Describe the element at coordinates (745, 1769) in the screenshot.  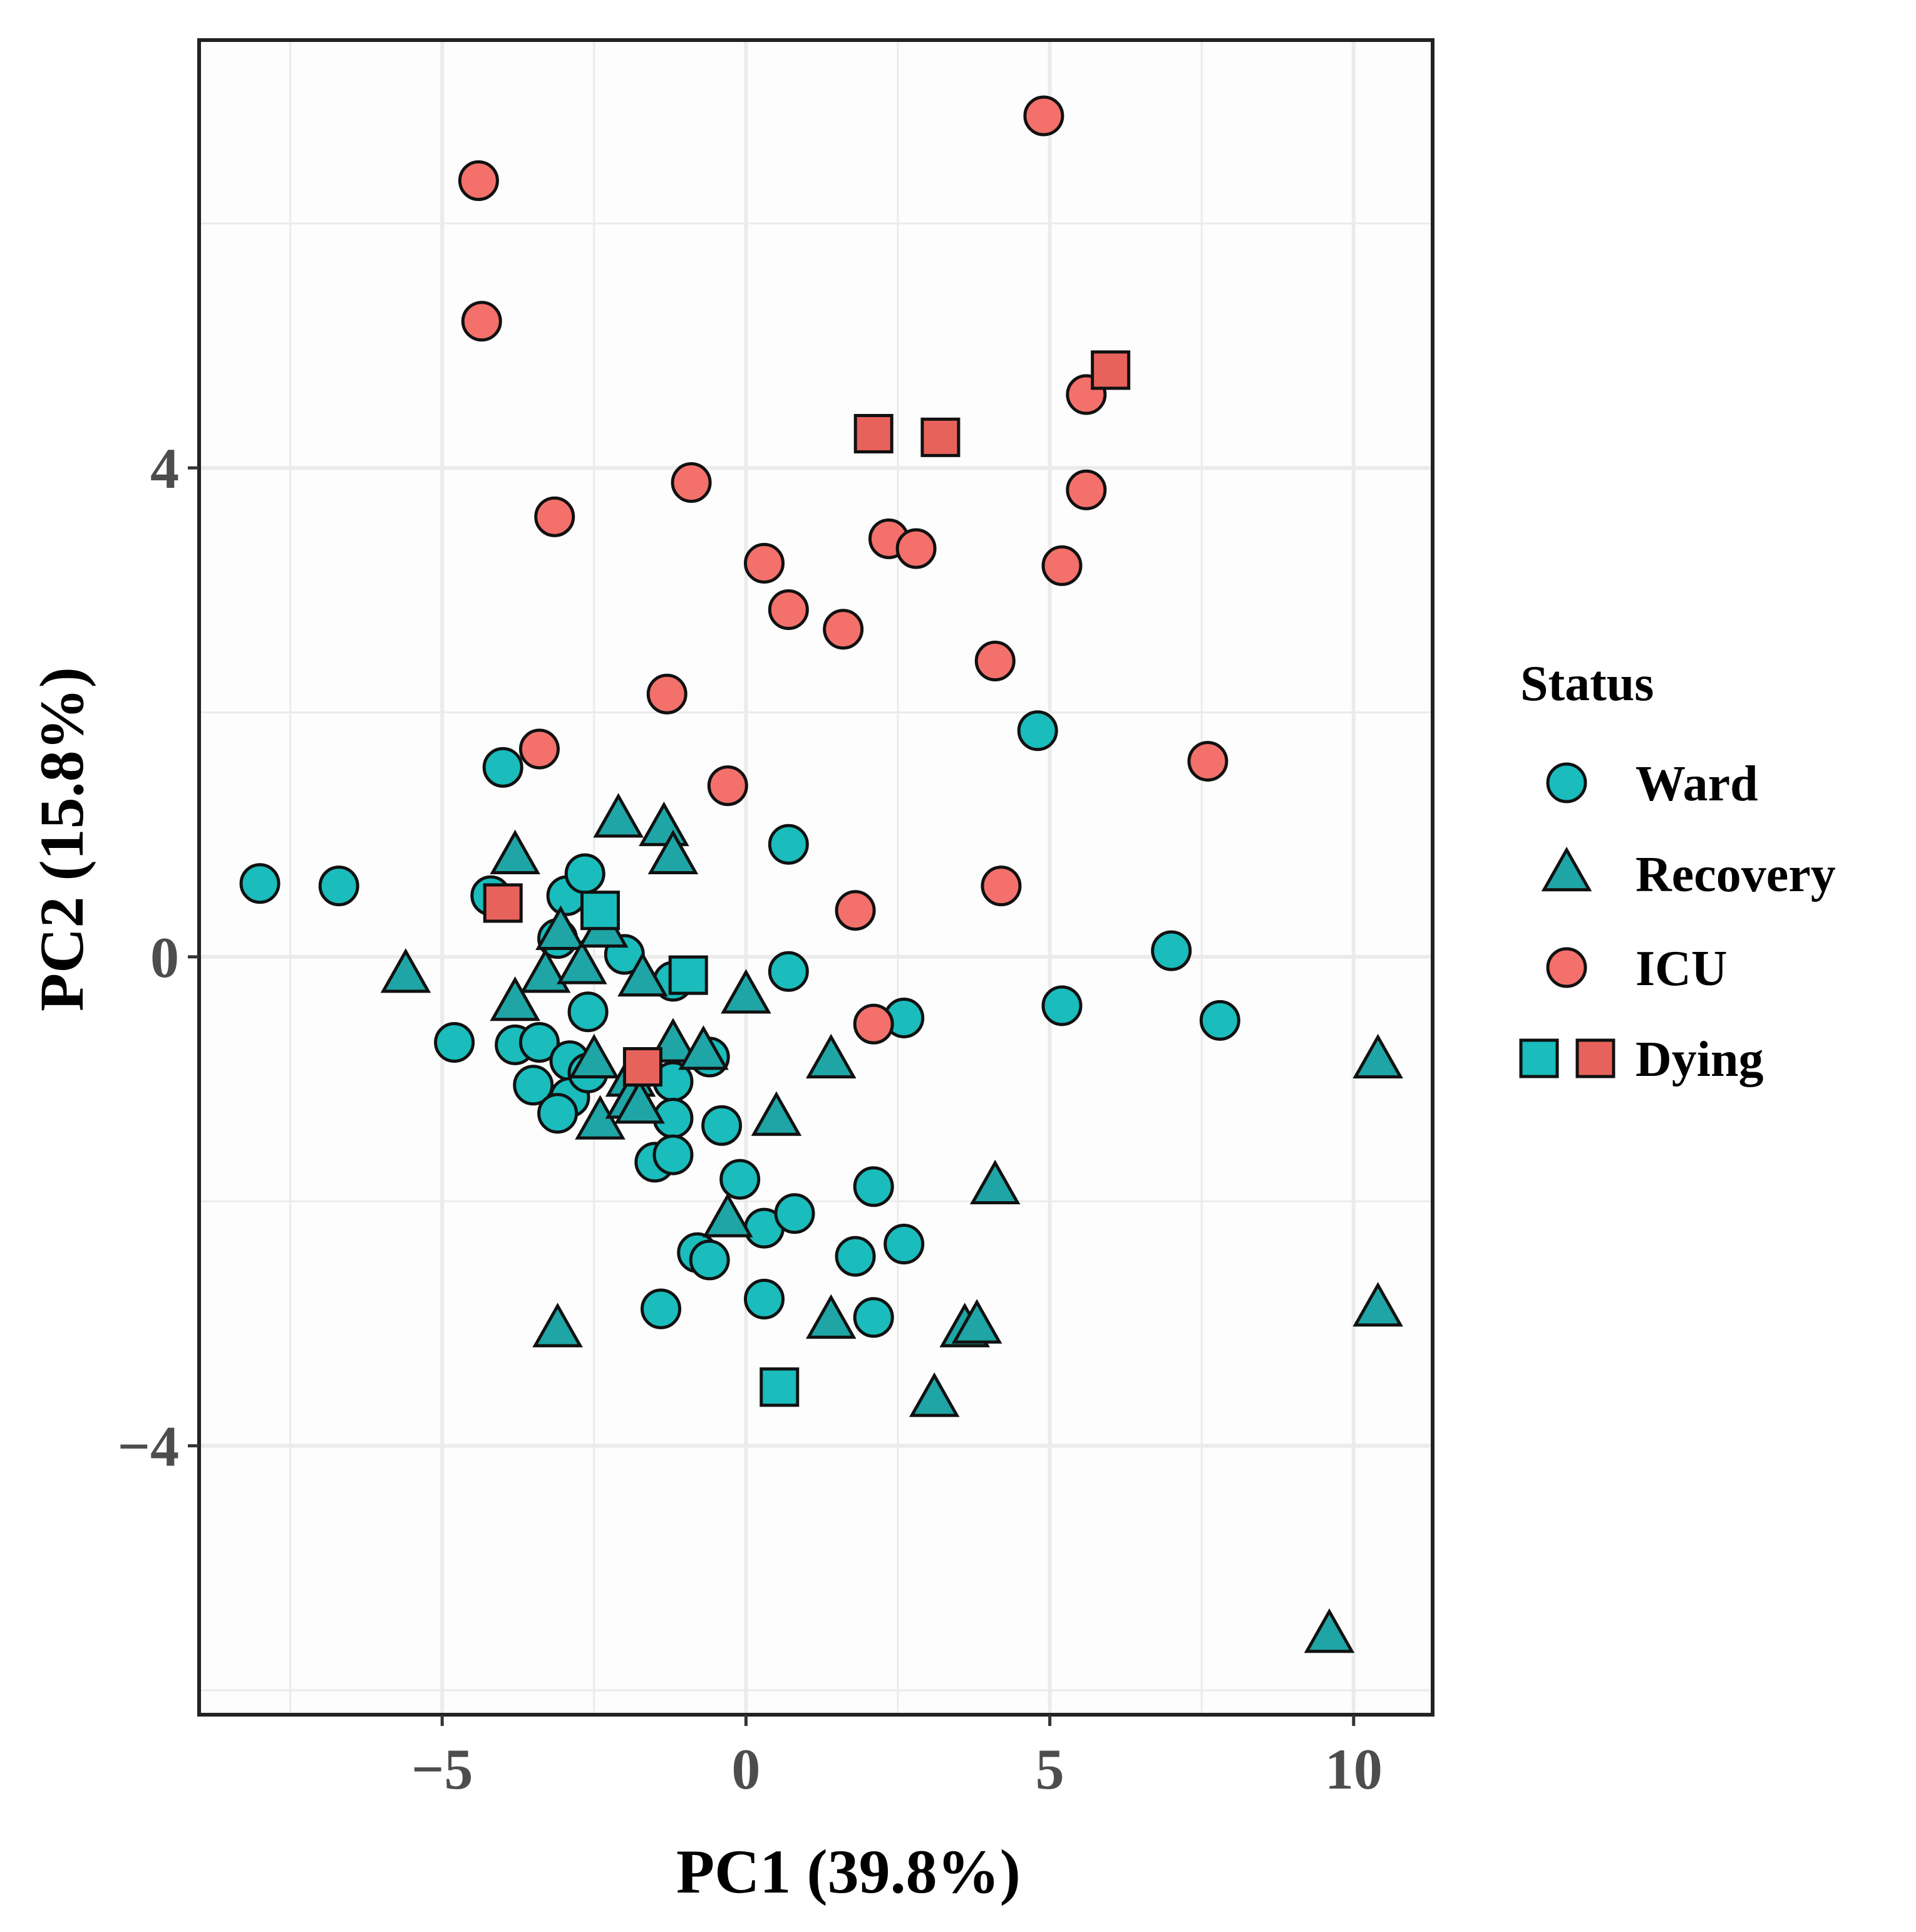
I see `x-tick-label: 0` at that location.